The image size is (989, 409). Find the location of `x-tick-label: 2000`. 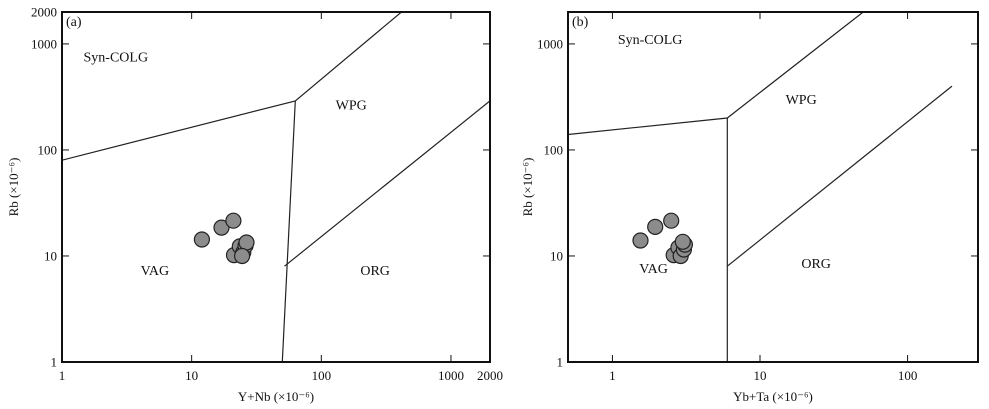

x-tick-label: 2000 is located at coordinates (490, 375).